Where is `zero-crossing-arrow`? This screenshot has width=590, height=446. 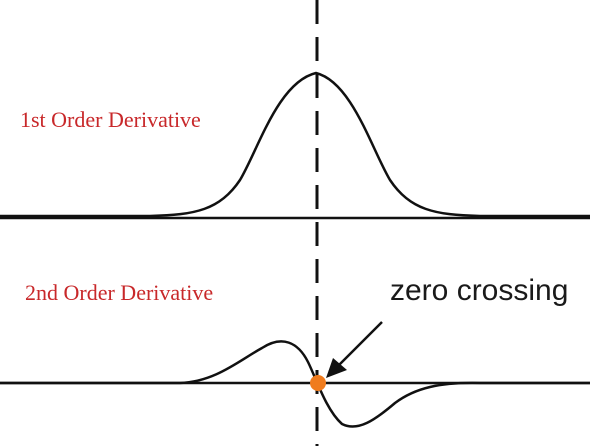
zero-crossing-arrow is located at coordinates (354, 349).